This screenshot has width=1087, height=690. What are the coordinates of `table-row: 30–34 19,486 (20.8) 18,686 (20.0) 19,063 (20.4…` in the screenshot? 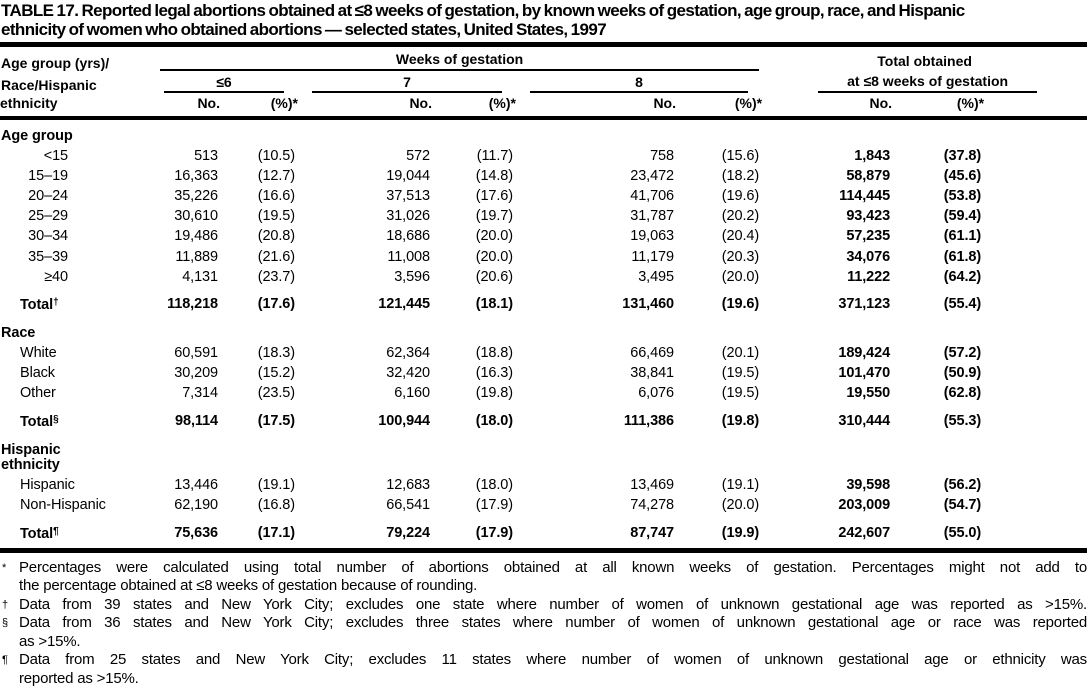 It's located at (543, 237).